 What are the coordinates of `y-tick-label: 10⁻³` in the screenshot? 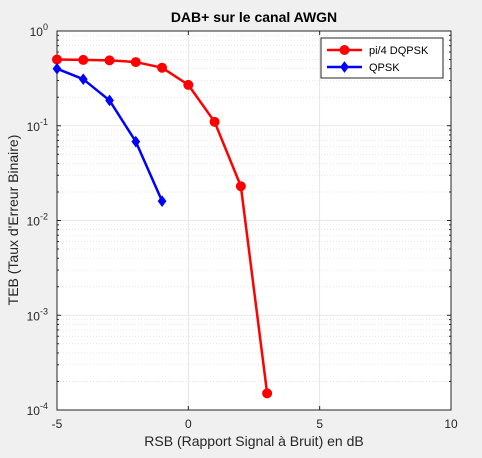 It's located at (37, 314).